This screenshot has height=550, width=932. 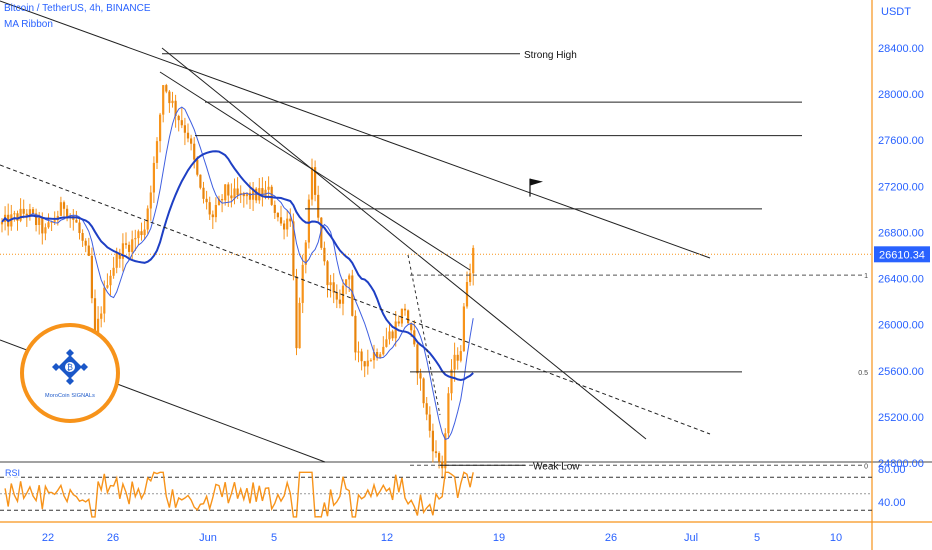 What do you see at coordinates (13, 473) in the screenshot?
I see `rsi-label: RSI` at bounding box center [13, 473].